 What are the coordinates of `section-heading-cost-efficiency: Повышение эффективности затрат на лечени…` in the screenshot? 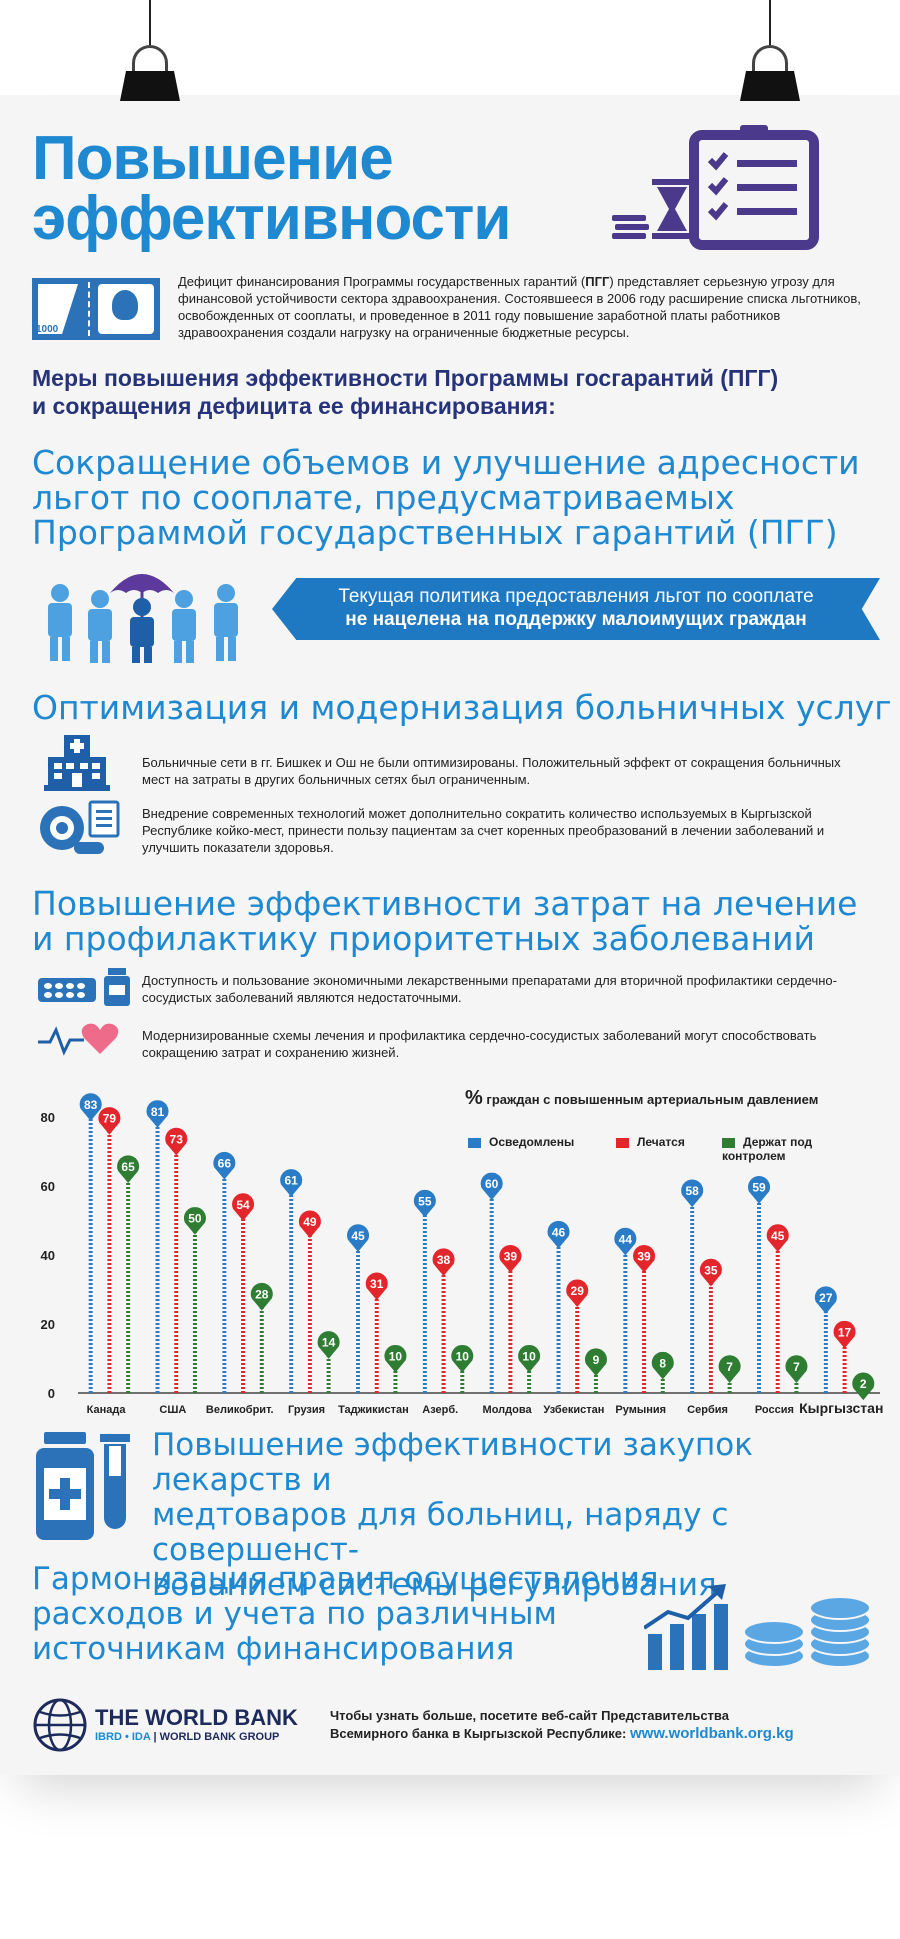 It's located at (445, 921).